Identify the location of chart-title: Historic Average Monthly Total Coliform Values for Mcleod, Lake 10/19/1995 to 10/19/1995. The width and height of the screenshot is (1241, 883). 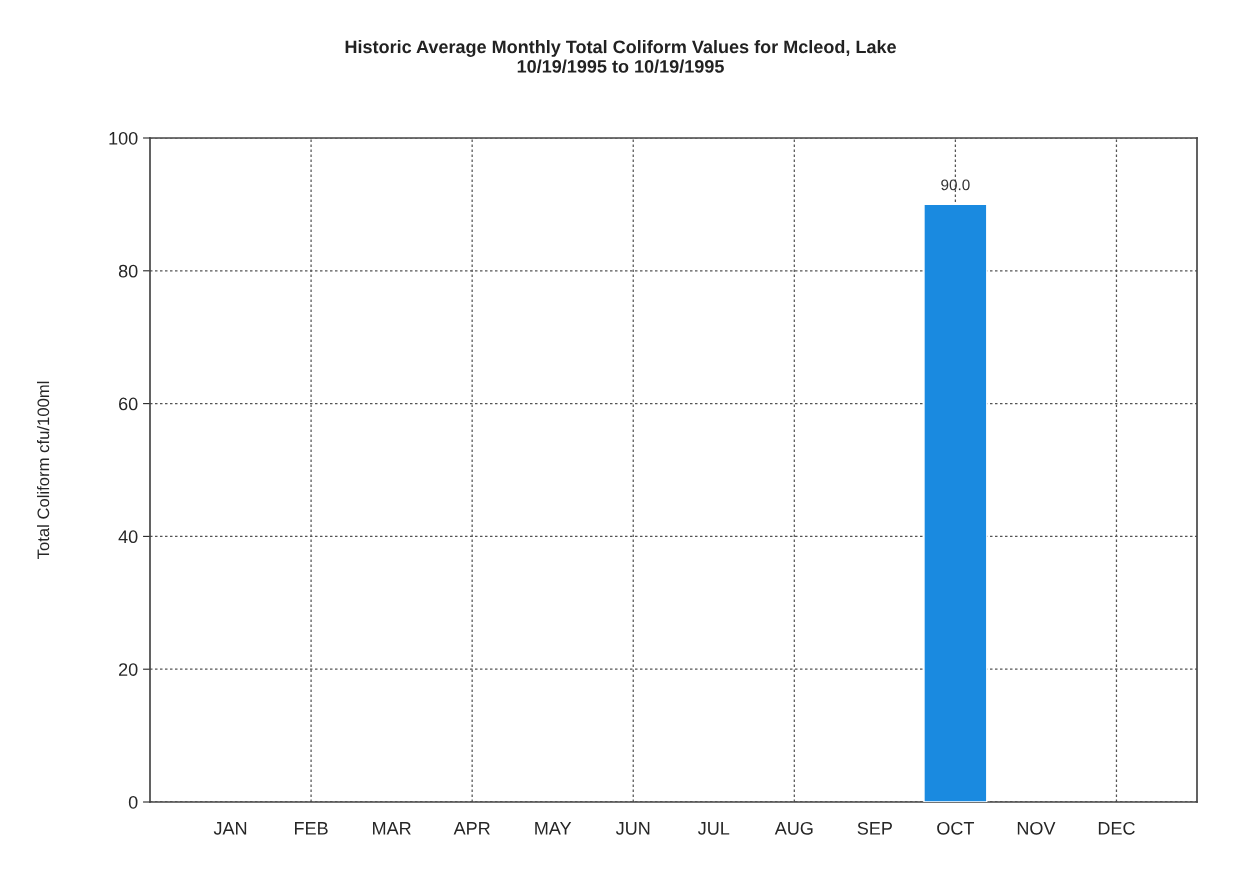
(620, 56).